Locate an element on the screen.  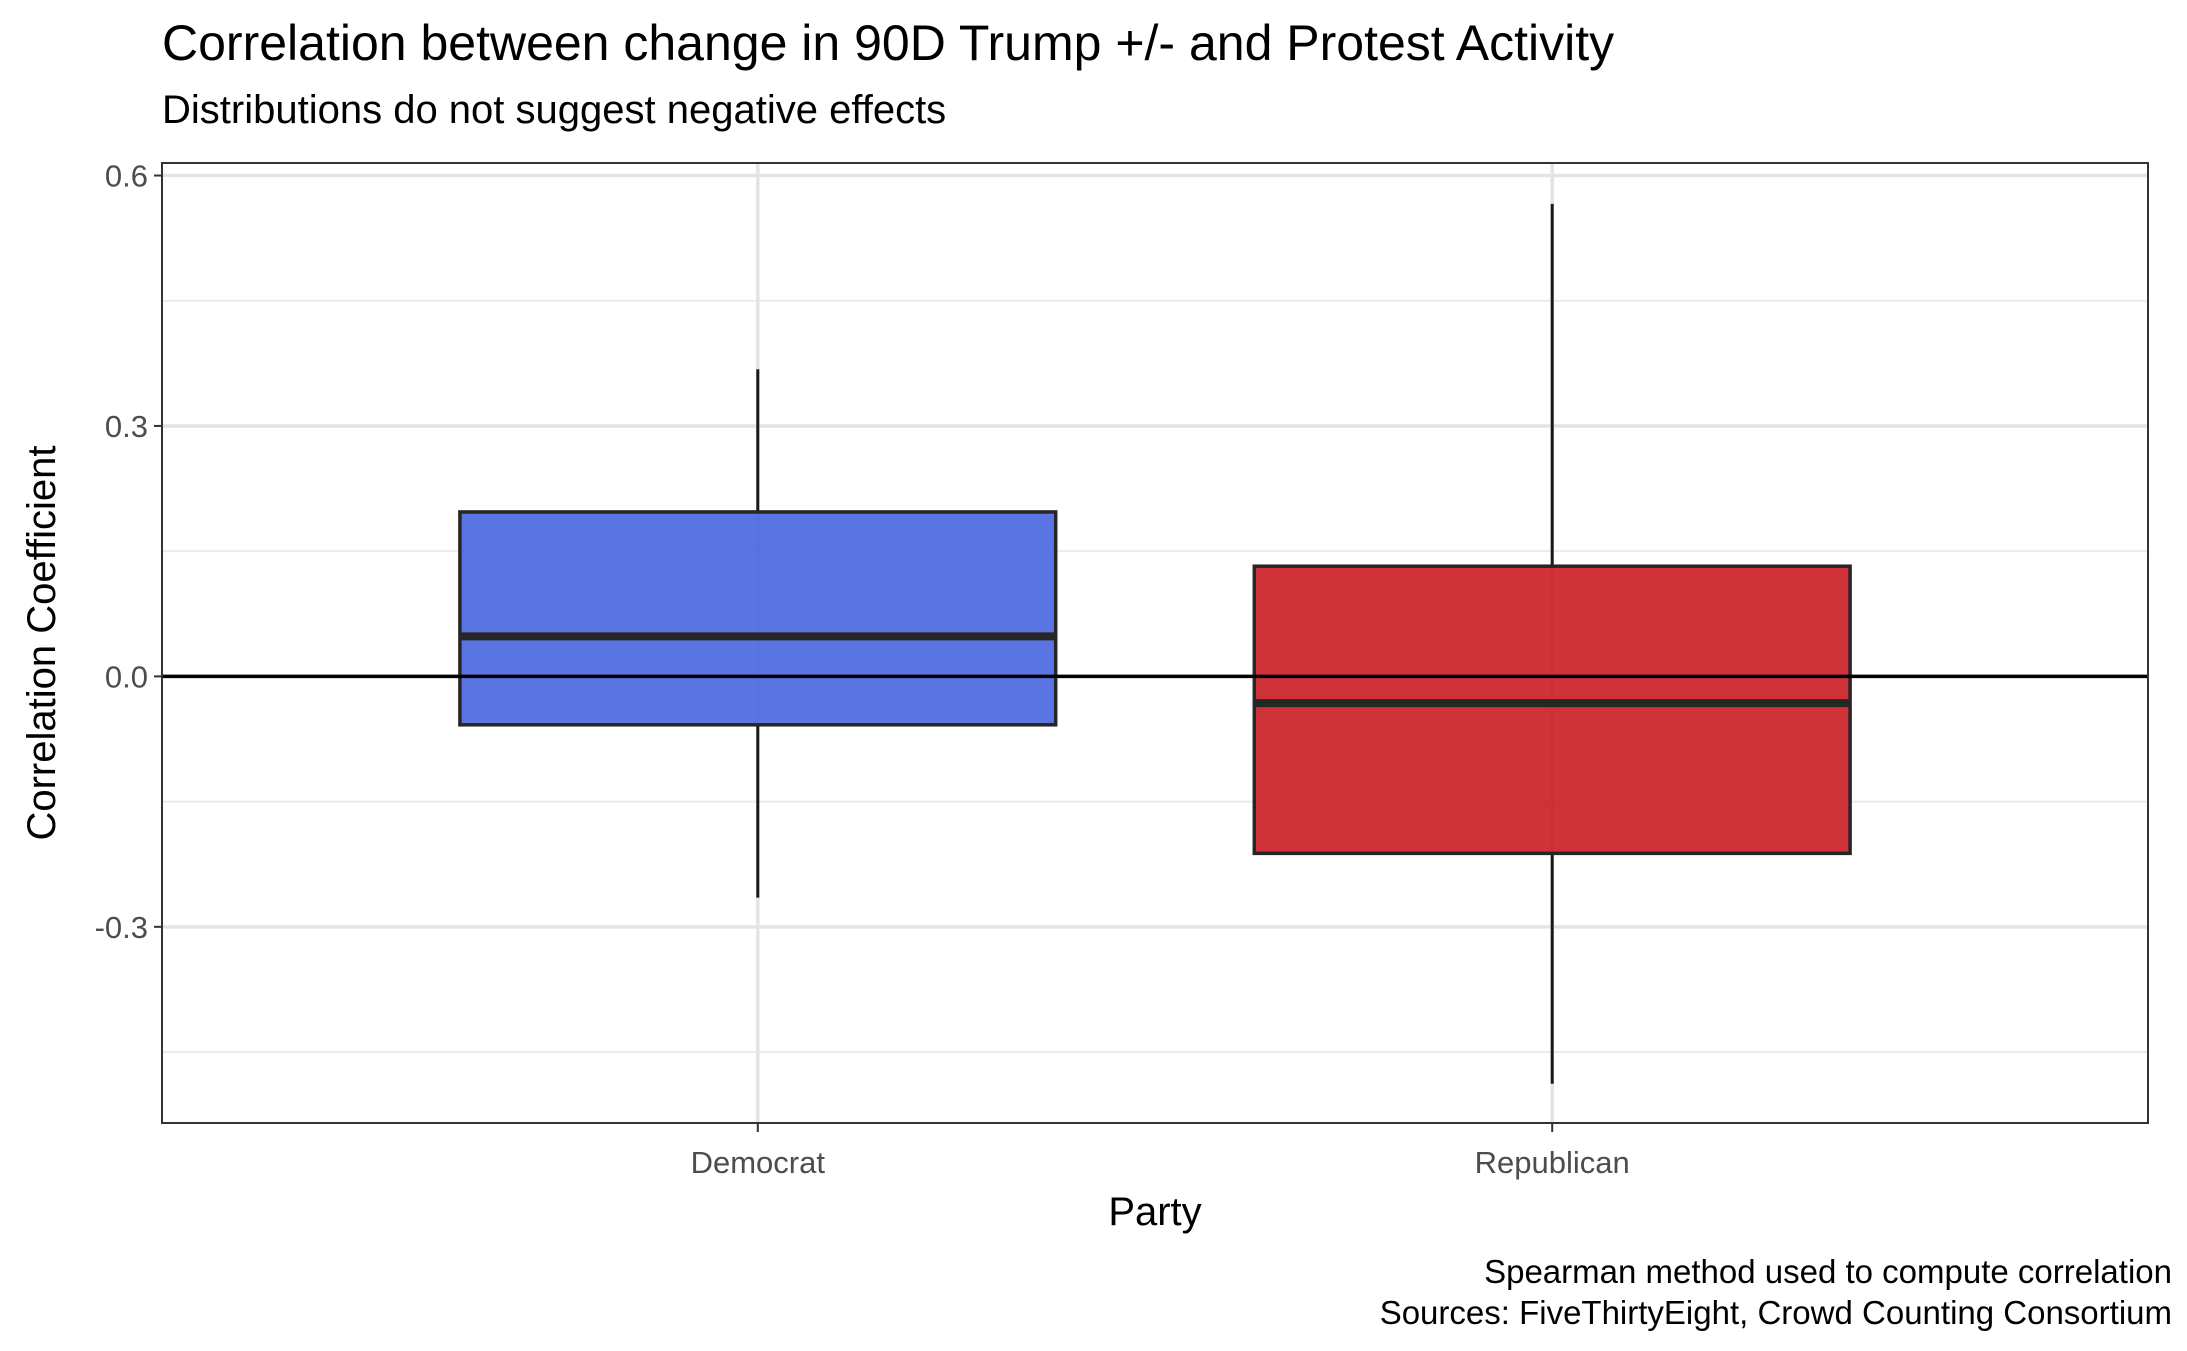
box-democrat is located at coordinates (758, 633).